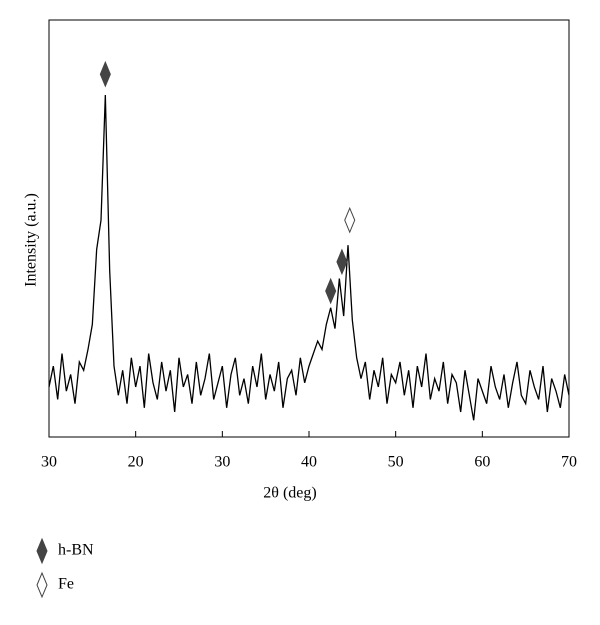 This screenshot has width=600, height=625. I want to click on x-tick-label: 50, so click(396, 462).